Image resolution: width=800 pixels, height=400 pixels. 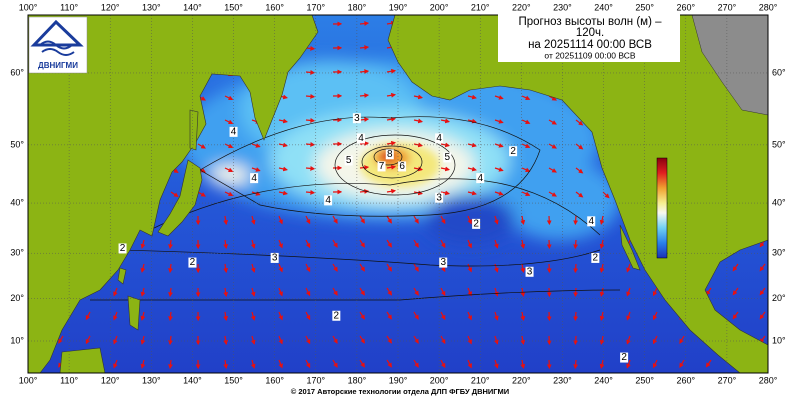 What do you see at coordinates (28, 7) in the screenshot?
I see `lon-label: 100°` at bounding box center [28, 7].